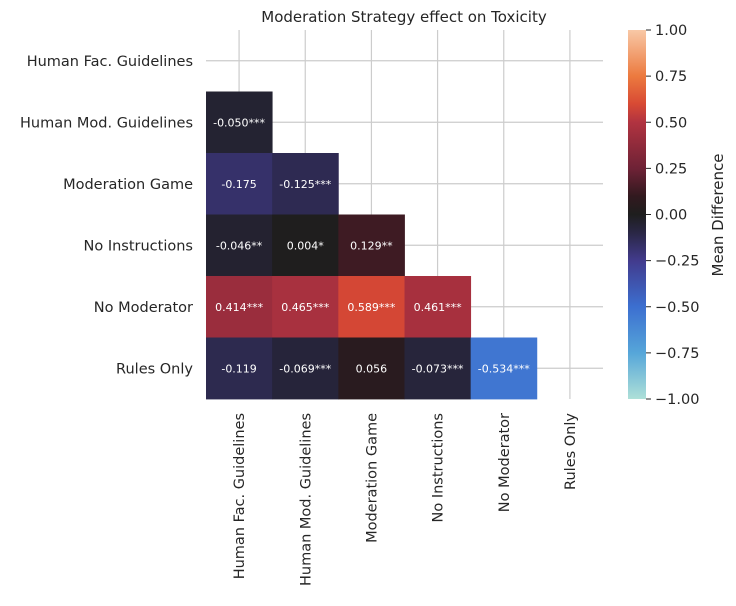 The width and height of the screenshot is (736, 606). I want to click on cell-value-label: -0.046**, so click(239, 245).